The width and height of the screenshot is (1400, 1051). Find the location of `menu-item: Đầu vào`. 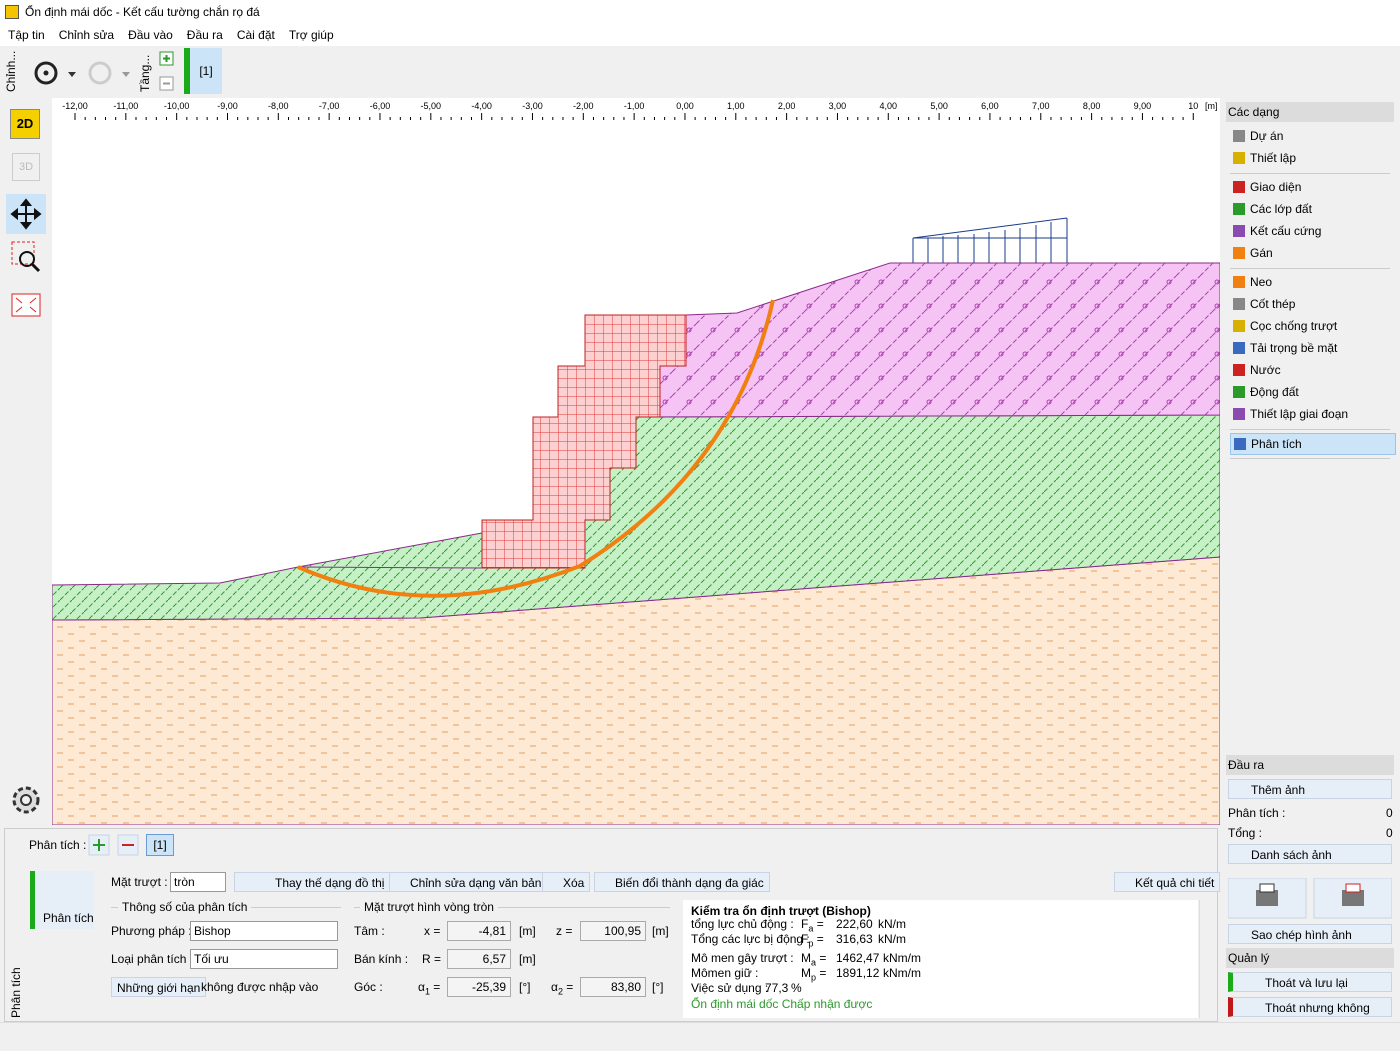

menu-item: Đầu vào is located at coordinates (150, 35).